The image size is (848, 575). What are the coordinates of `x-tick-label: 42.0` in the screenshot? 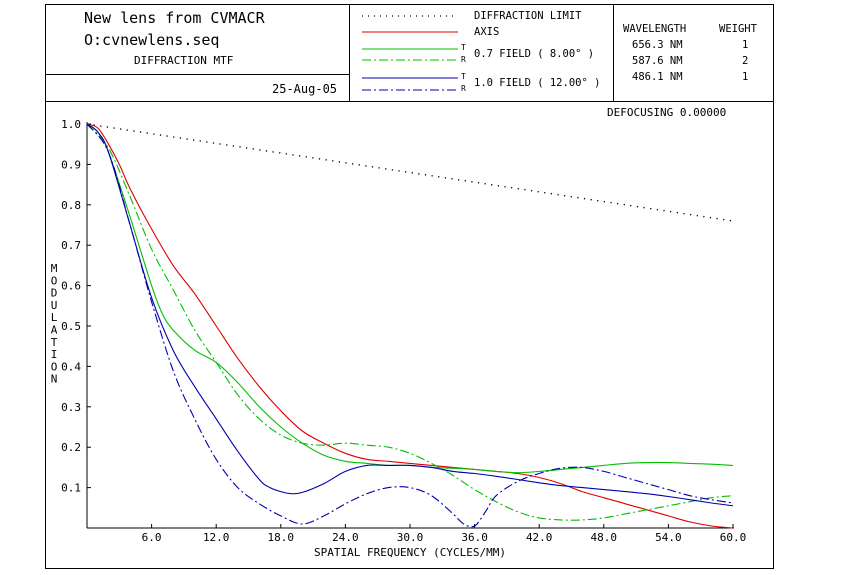 It's located at (539, 537).